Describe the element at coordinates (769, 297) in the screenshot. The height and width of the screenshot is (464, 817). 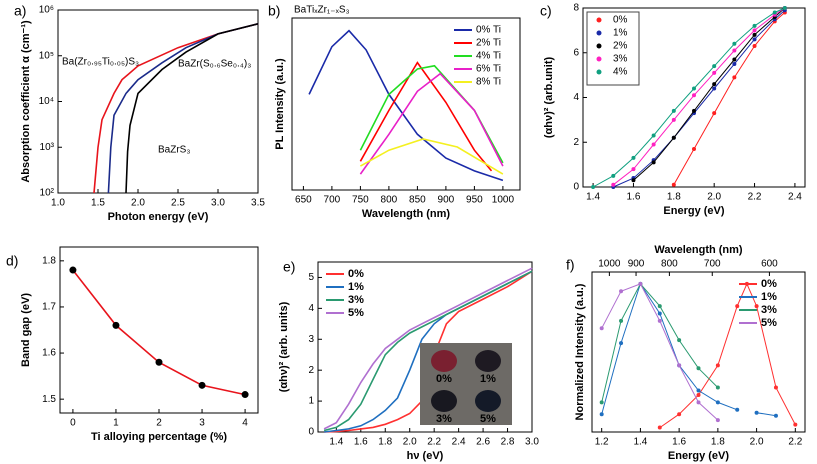
I see `legend-label: 1%` at that location.